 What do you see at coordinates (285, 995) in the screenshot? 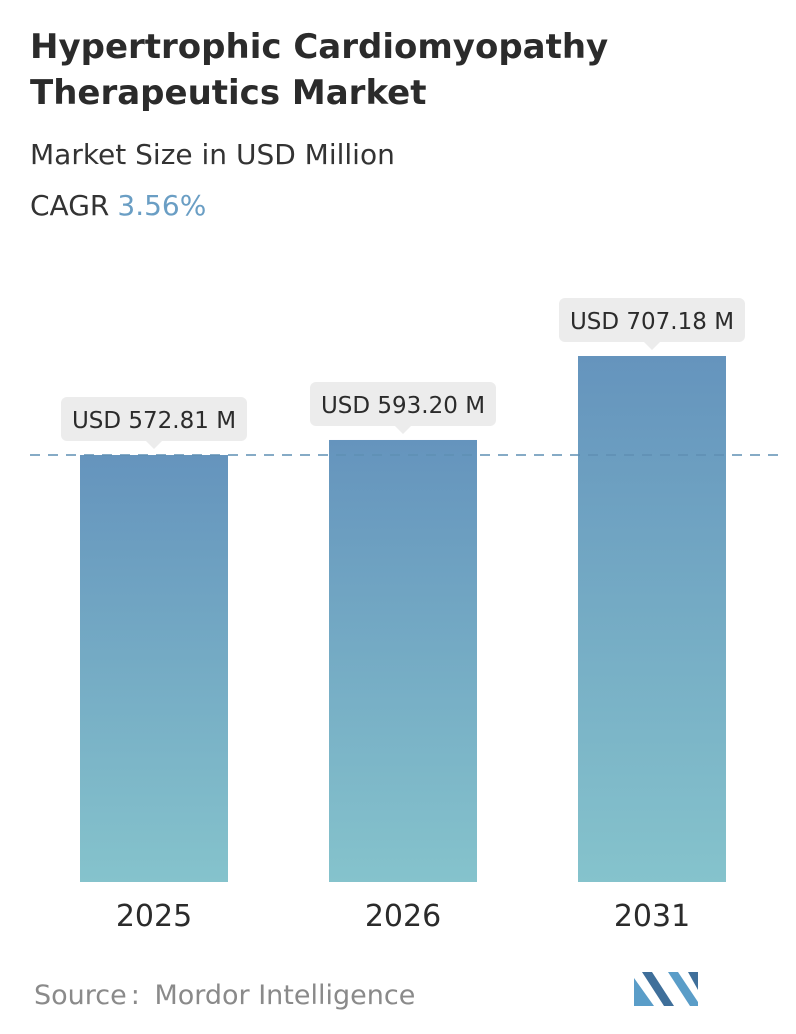
I see `source-value: Mordor Intelligence` at bounding box center [285, 995].